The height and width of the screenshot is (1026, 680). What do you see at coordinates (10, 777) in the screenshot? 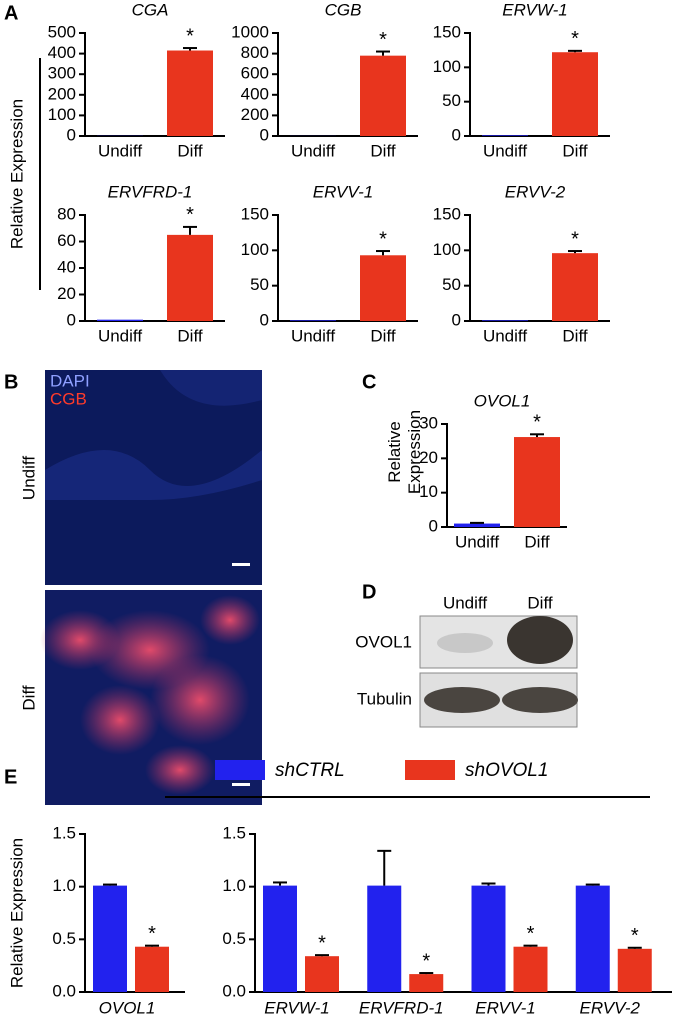
I see `panel-label: E` at bounding box center [10, 777].